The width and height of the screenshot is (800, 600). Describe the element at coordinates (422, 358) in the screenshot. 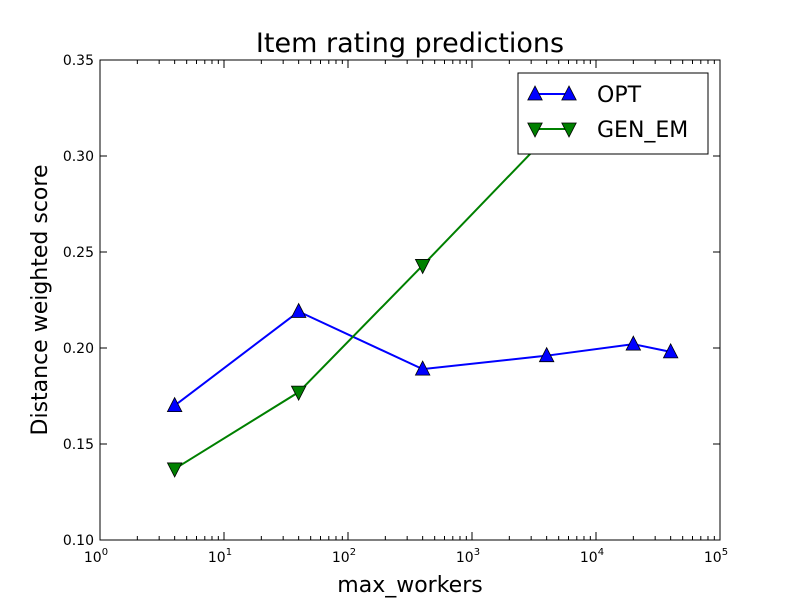

I see `series-line-opt` at that location.